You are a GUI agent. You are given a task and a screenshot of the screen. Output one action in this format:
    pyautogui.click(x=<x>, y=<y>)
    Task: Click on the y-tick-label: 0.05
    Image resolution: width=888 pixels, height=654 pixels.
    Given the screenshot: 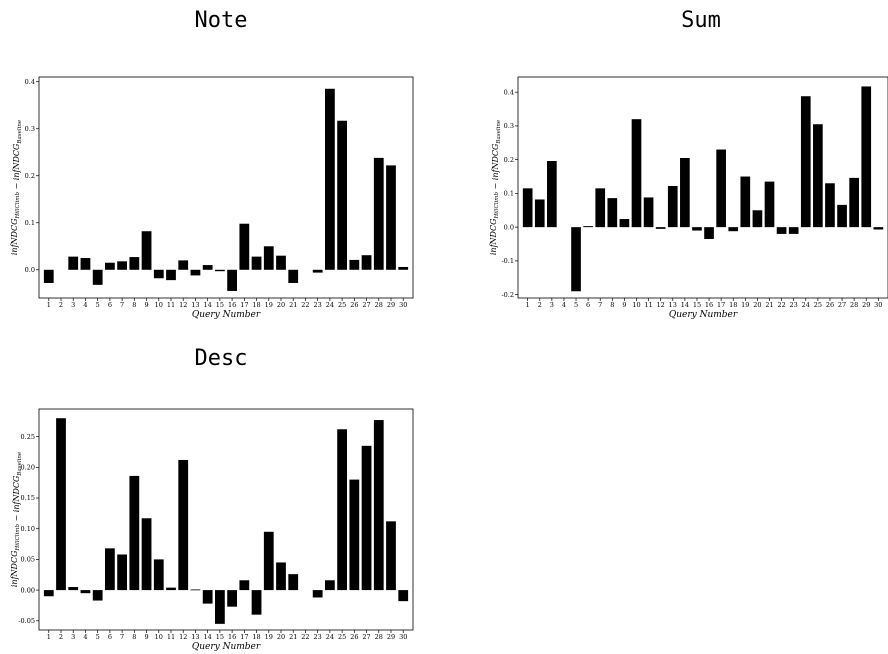 What is the action you would take?
    pyautogui.click(x=28, y=560)
    